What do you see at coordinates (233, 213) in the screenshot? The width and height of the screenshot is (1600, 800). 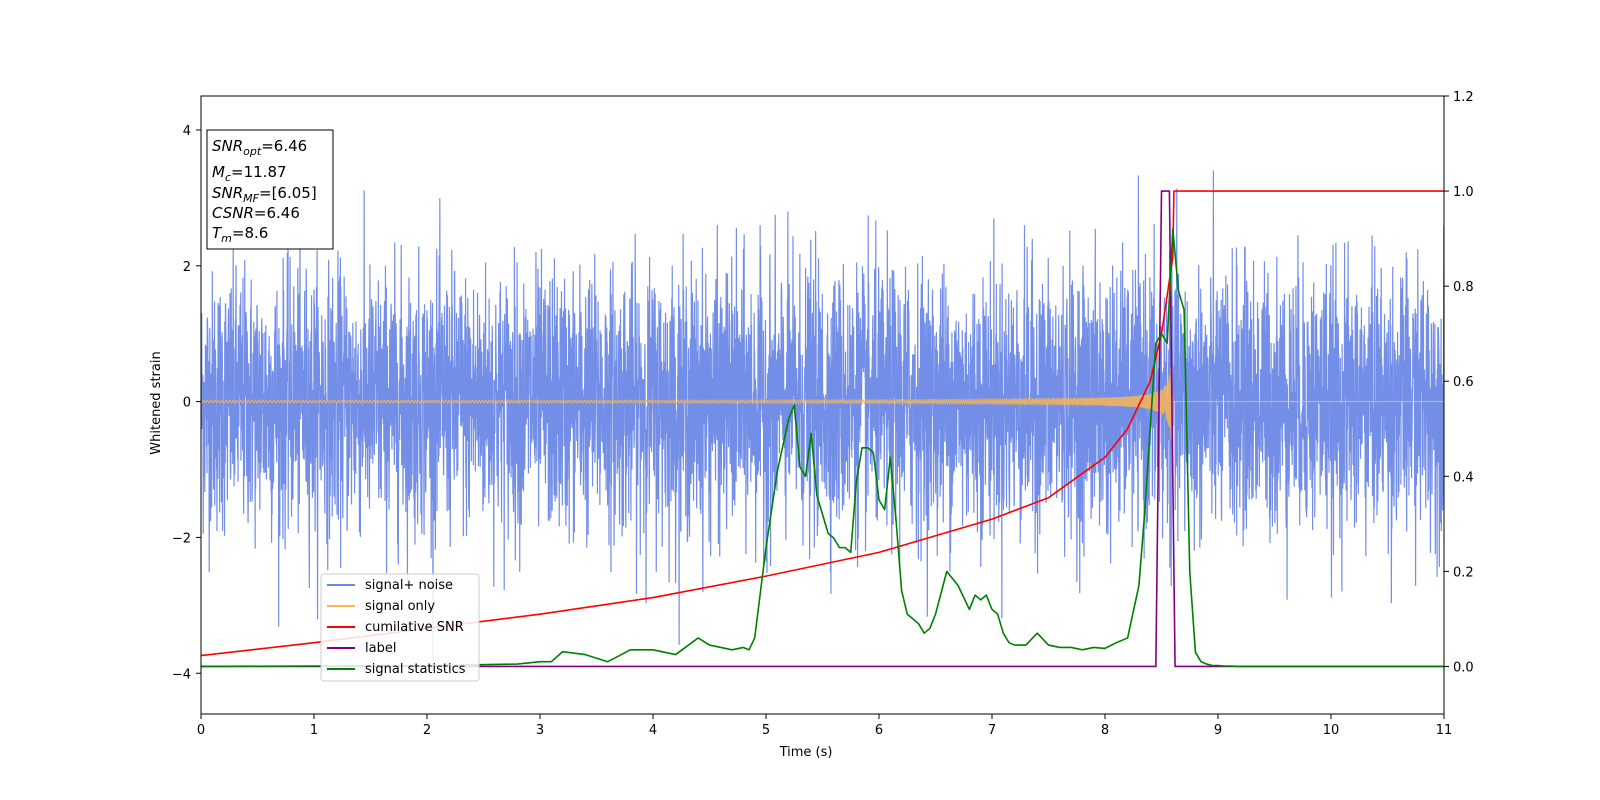 I see `info-csnr-main: CSNR` at bounding box center [233, 213].